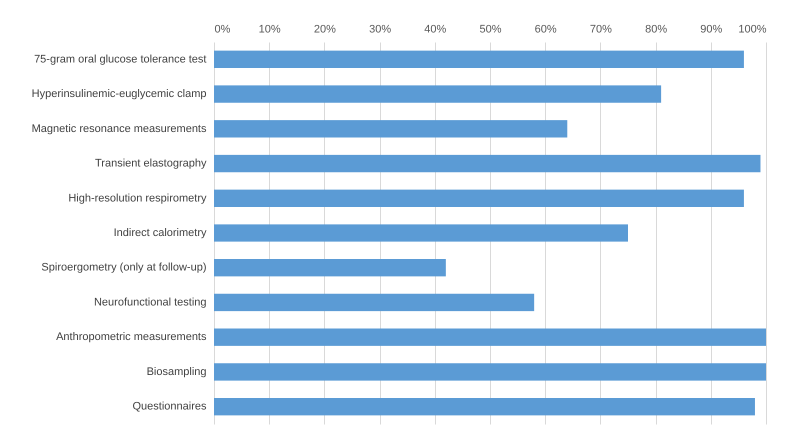 The height and width of the screenshot is (443, 794). I want to click on x-tick-label: 50%, so click(490, 30).